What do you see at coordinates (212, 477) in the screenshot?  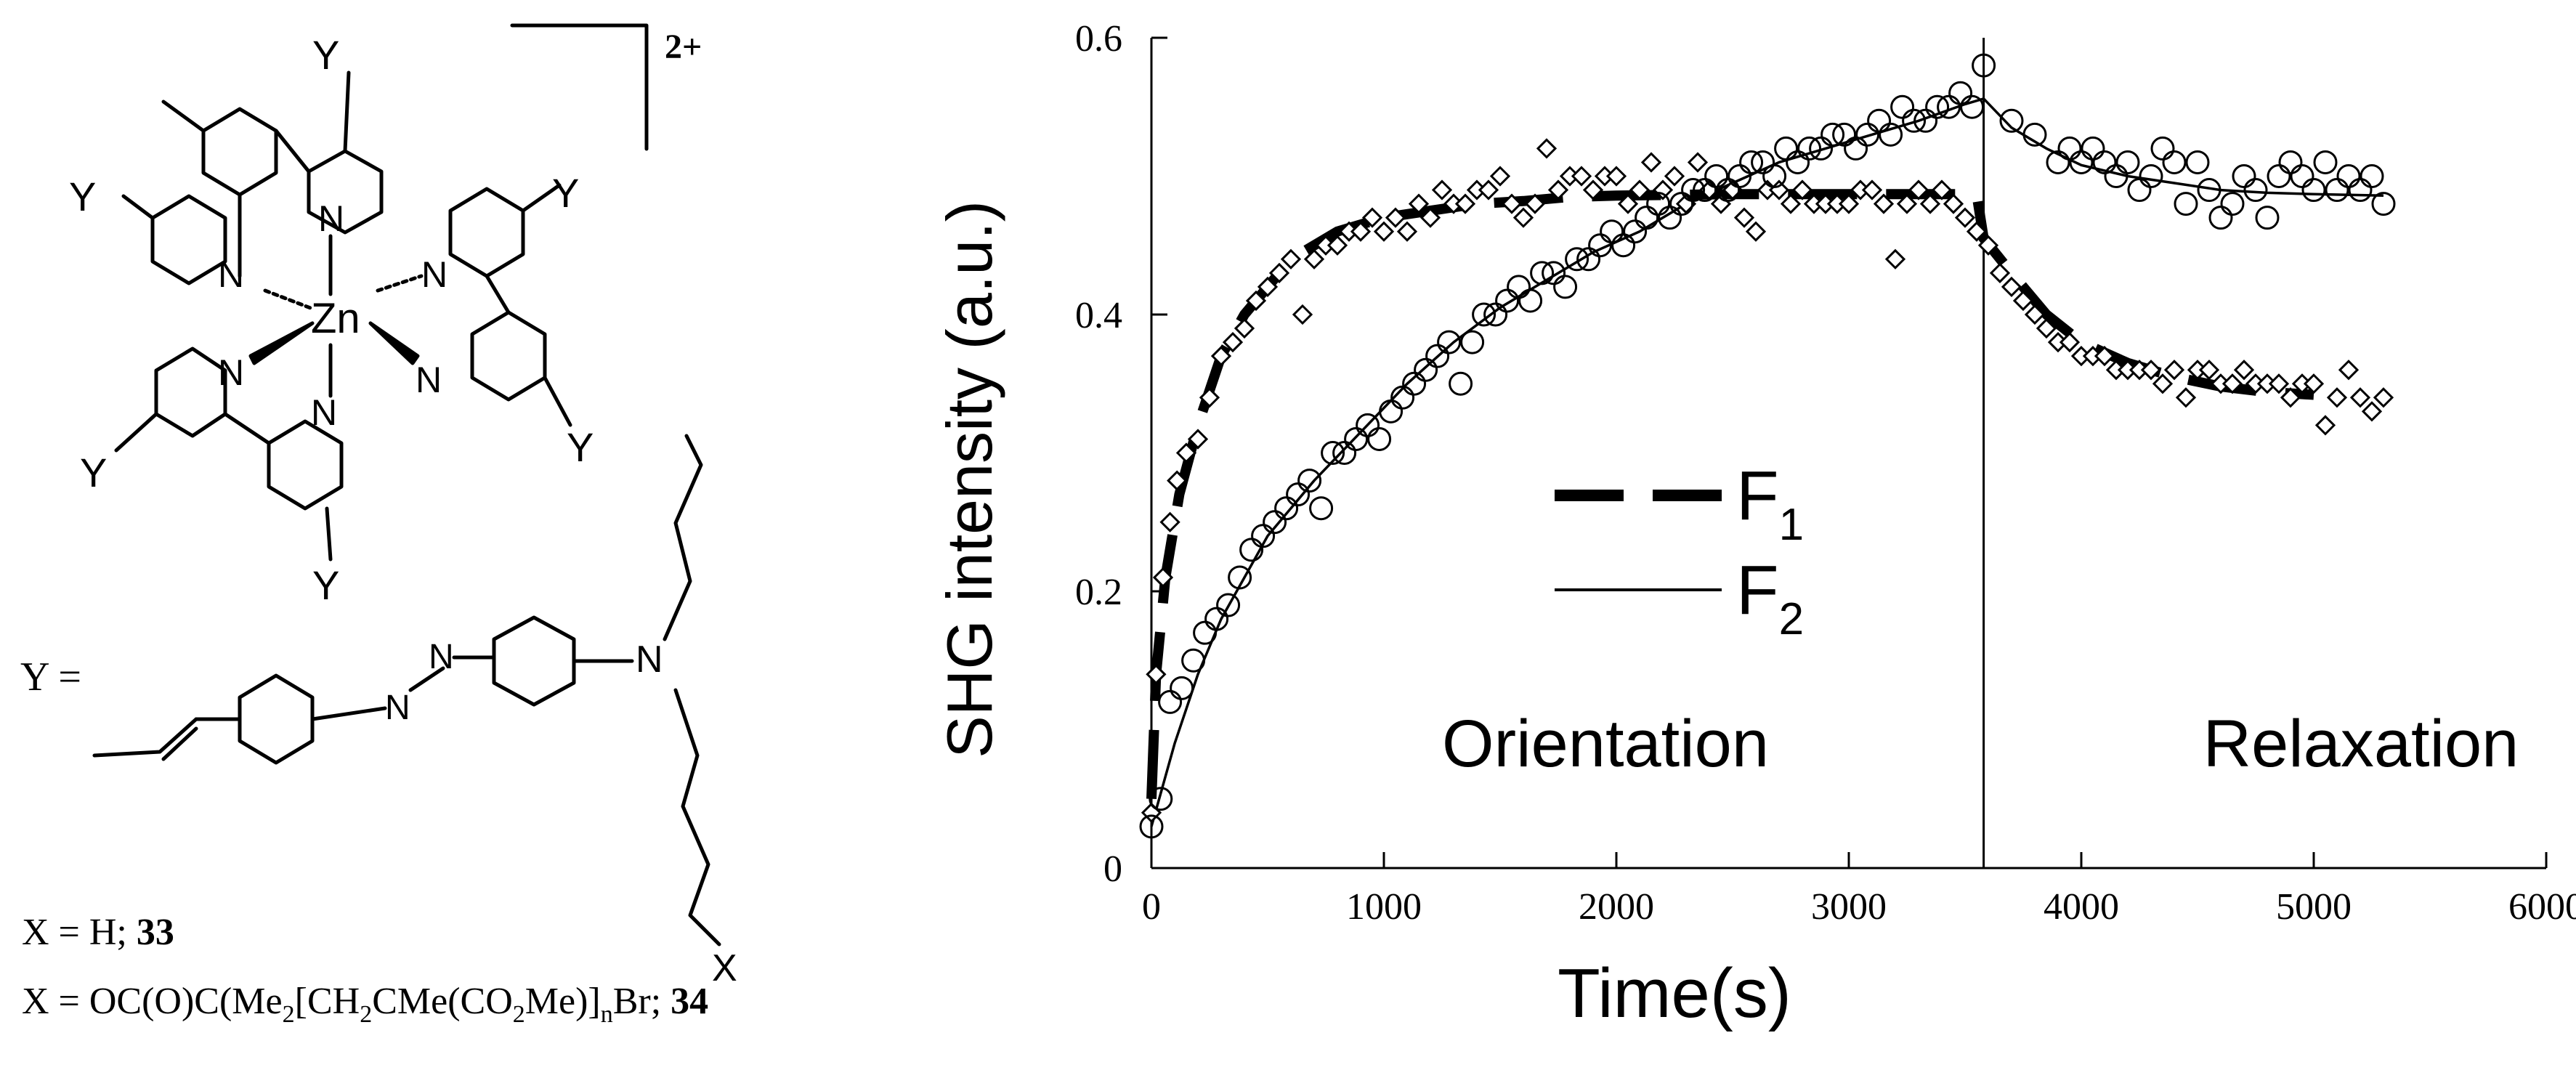 I see `bipyridine-ligand-bottom: N Y N Y` at bounding box center [212, 477].